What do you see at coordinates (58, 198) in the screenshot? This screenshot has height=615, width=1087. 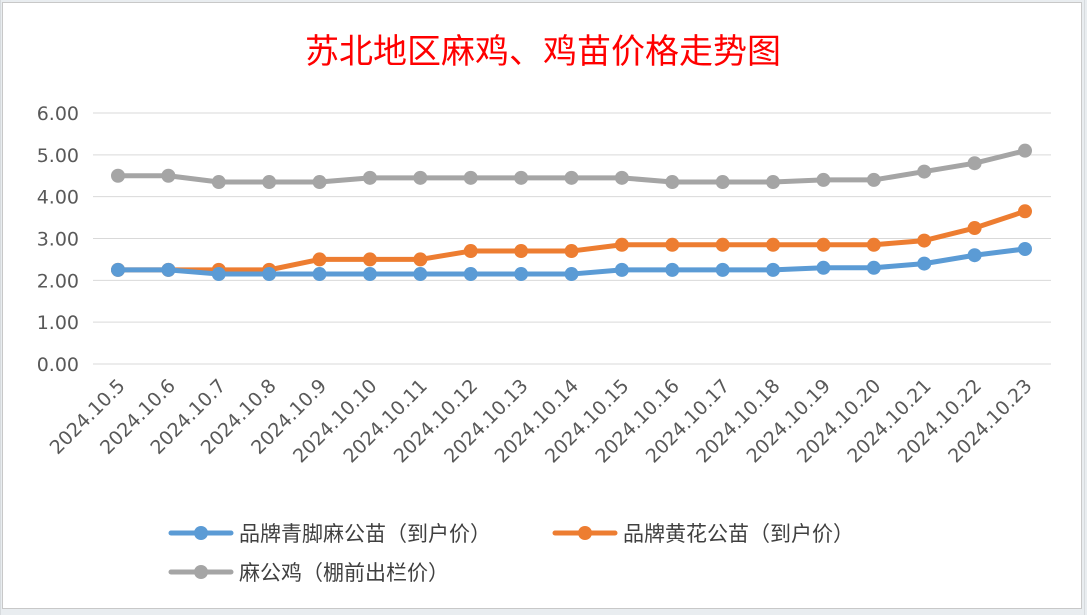 I see `y-tick-label: 4.00` at bounding box center [58, 198].